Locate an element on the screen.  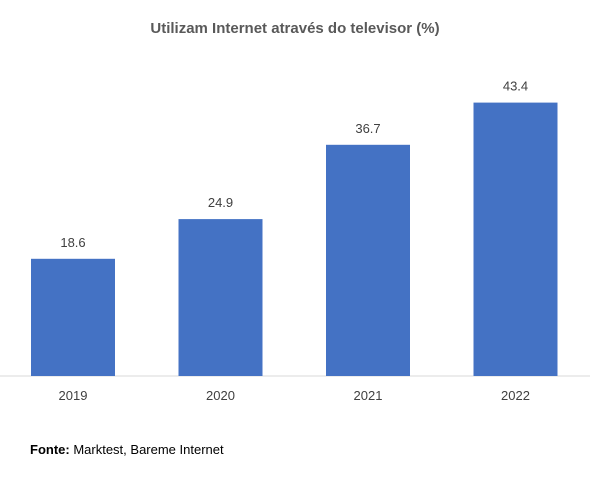
source-note: Fonte: Marktest, Bareme Internet is located at coordinates (127, 449).